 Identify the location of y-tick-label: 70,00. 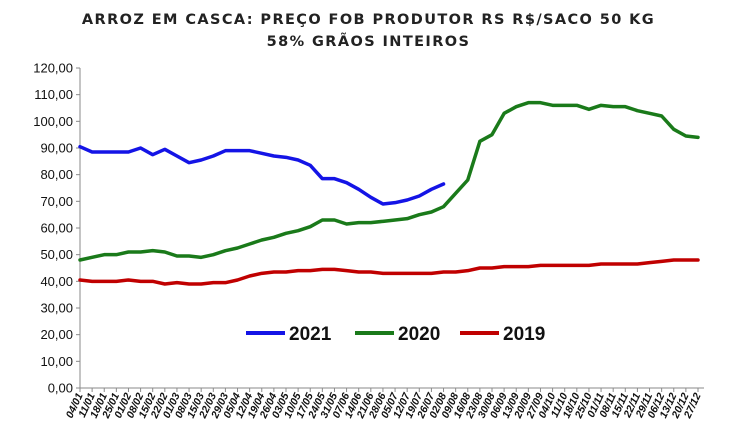
(56, 201).